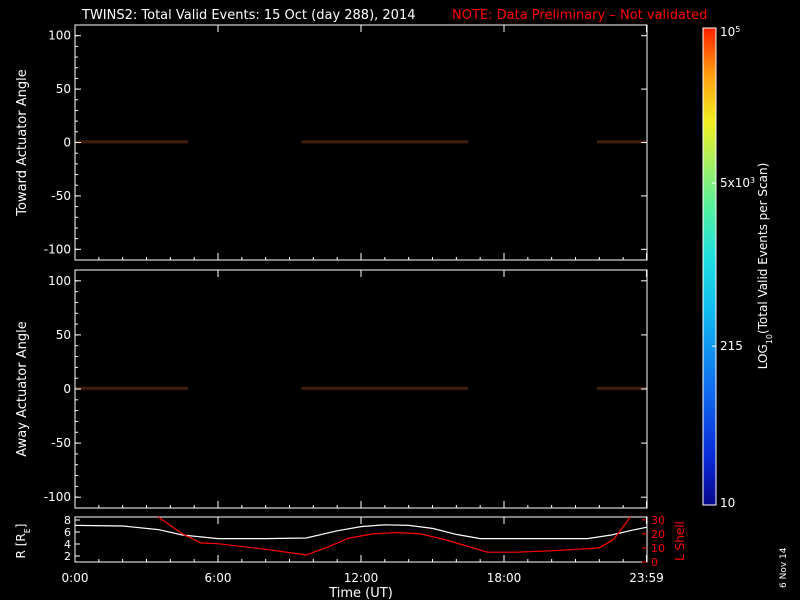 The image size is (800, 600). What do you see at coordinates (646, 578) in the screenshot?
I see `xtick-label: 23:59` at bounding box center [646, 578].